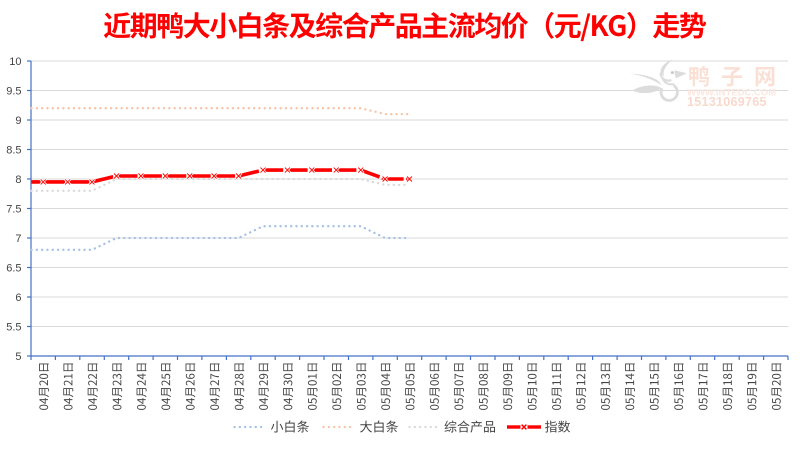  Describe the element at coordinates (13, 150) in the screenshot. I see `svg-text: 8.5` at that location.